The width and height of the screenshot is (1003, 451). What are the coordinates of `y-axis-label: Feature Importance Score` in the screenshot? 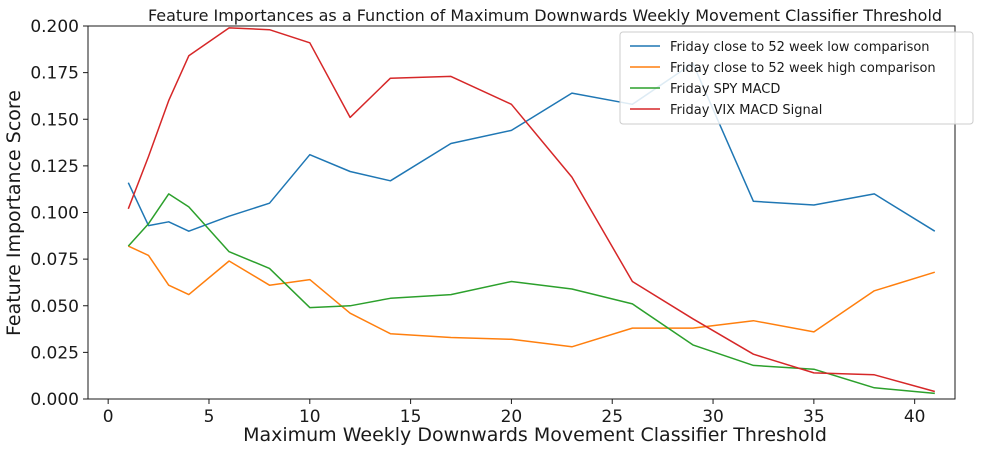 It's located at (14, 213).